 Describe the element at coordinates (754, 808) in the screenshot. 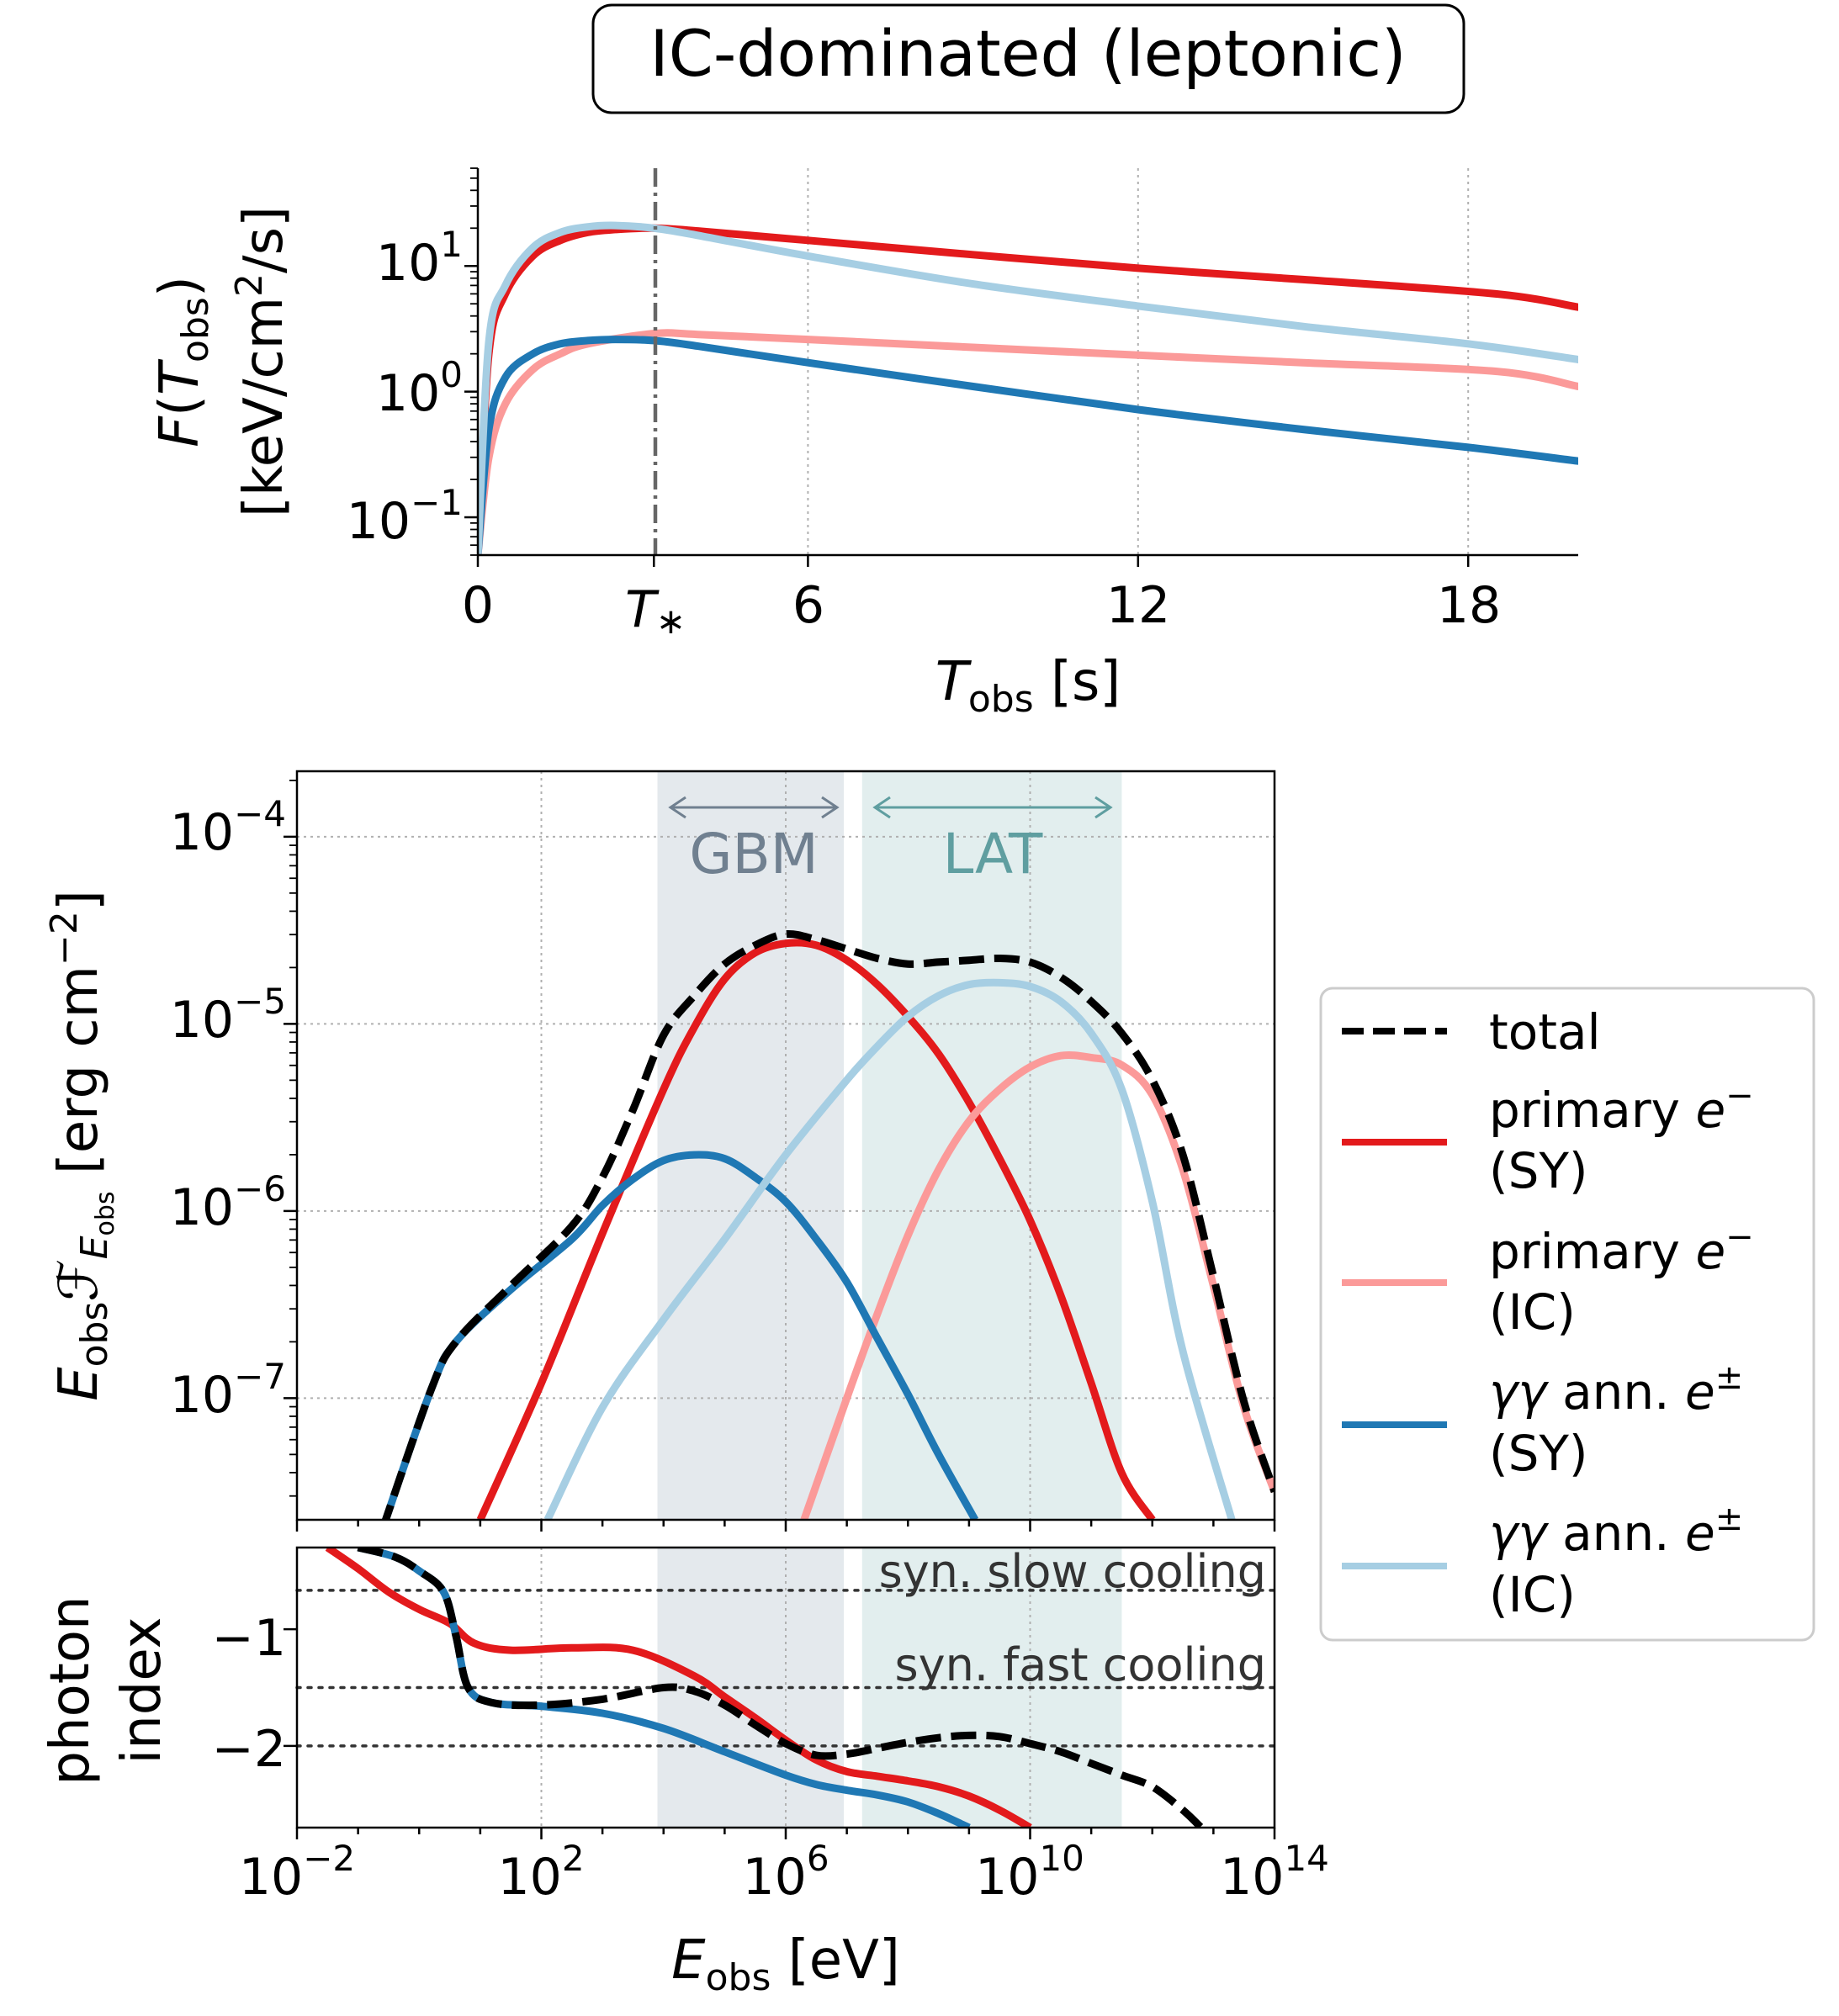

I see `gbm-arrow` at that location.